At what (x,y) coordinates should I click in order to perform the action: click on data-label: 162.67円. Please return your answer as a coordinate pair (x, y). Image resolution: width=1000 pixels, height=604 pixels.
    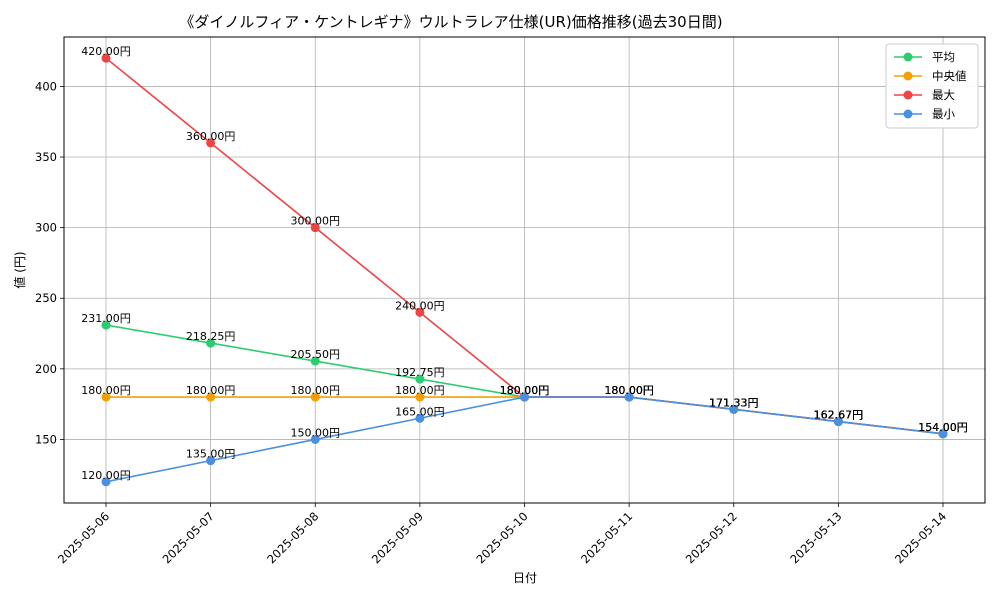
    Looking at the image, I should click on (839, 415).